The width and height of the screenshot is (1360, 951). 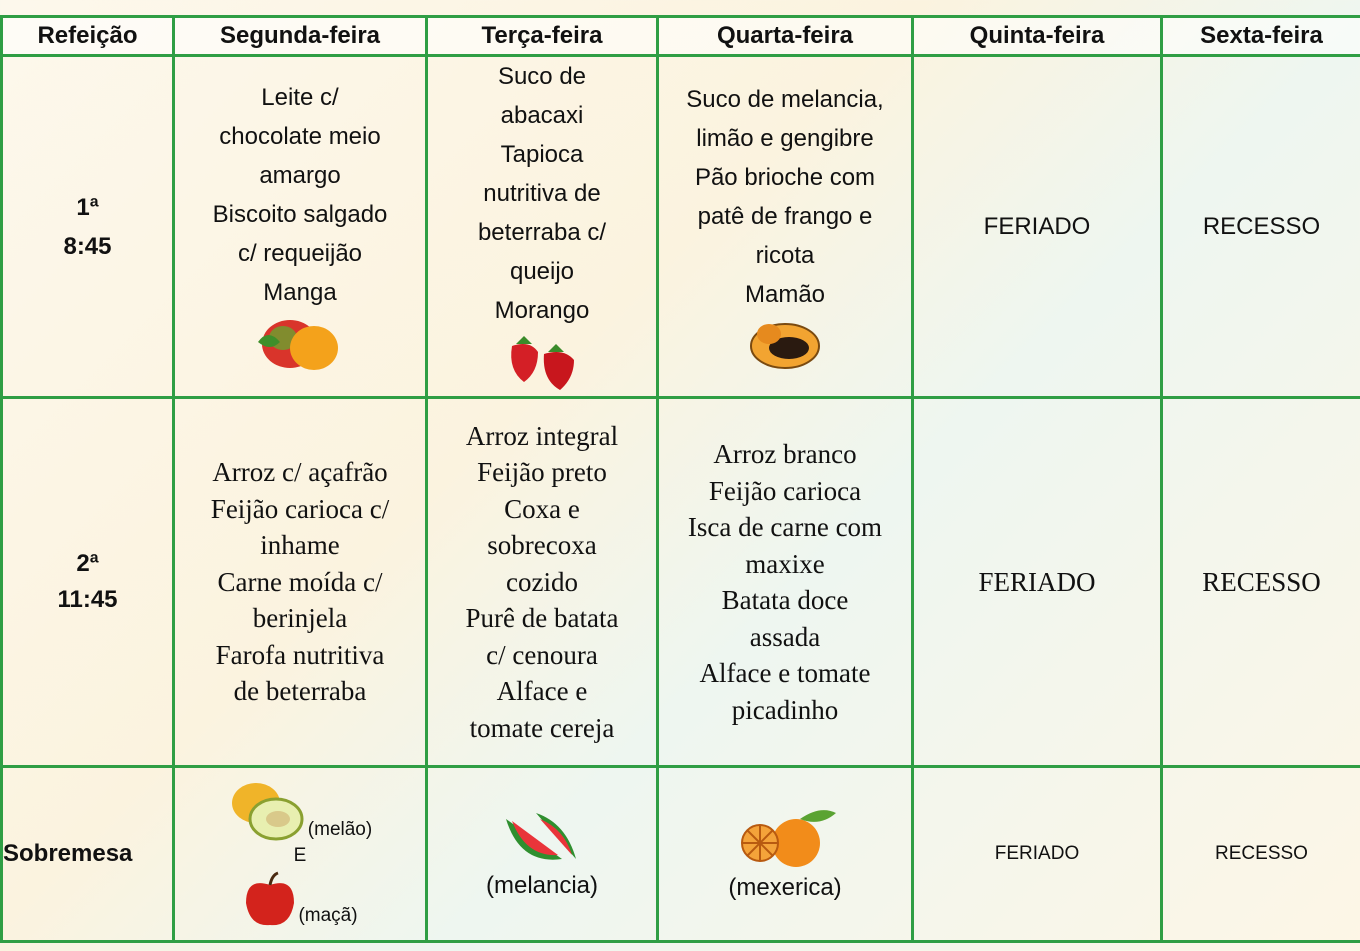 I want to click on menu-cell: (melão) E (maçã), so click(x=300, y=854).